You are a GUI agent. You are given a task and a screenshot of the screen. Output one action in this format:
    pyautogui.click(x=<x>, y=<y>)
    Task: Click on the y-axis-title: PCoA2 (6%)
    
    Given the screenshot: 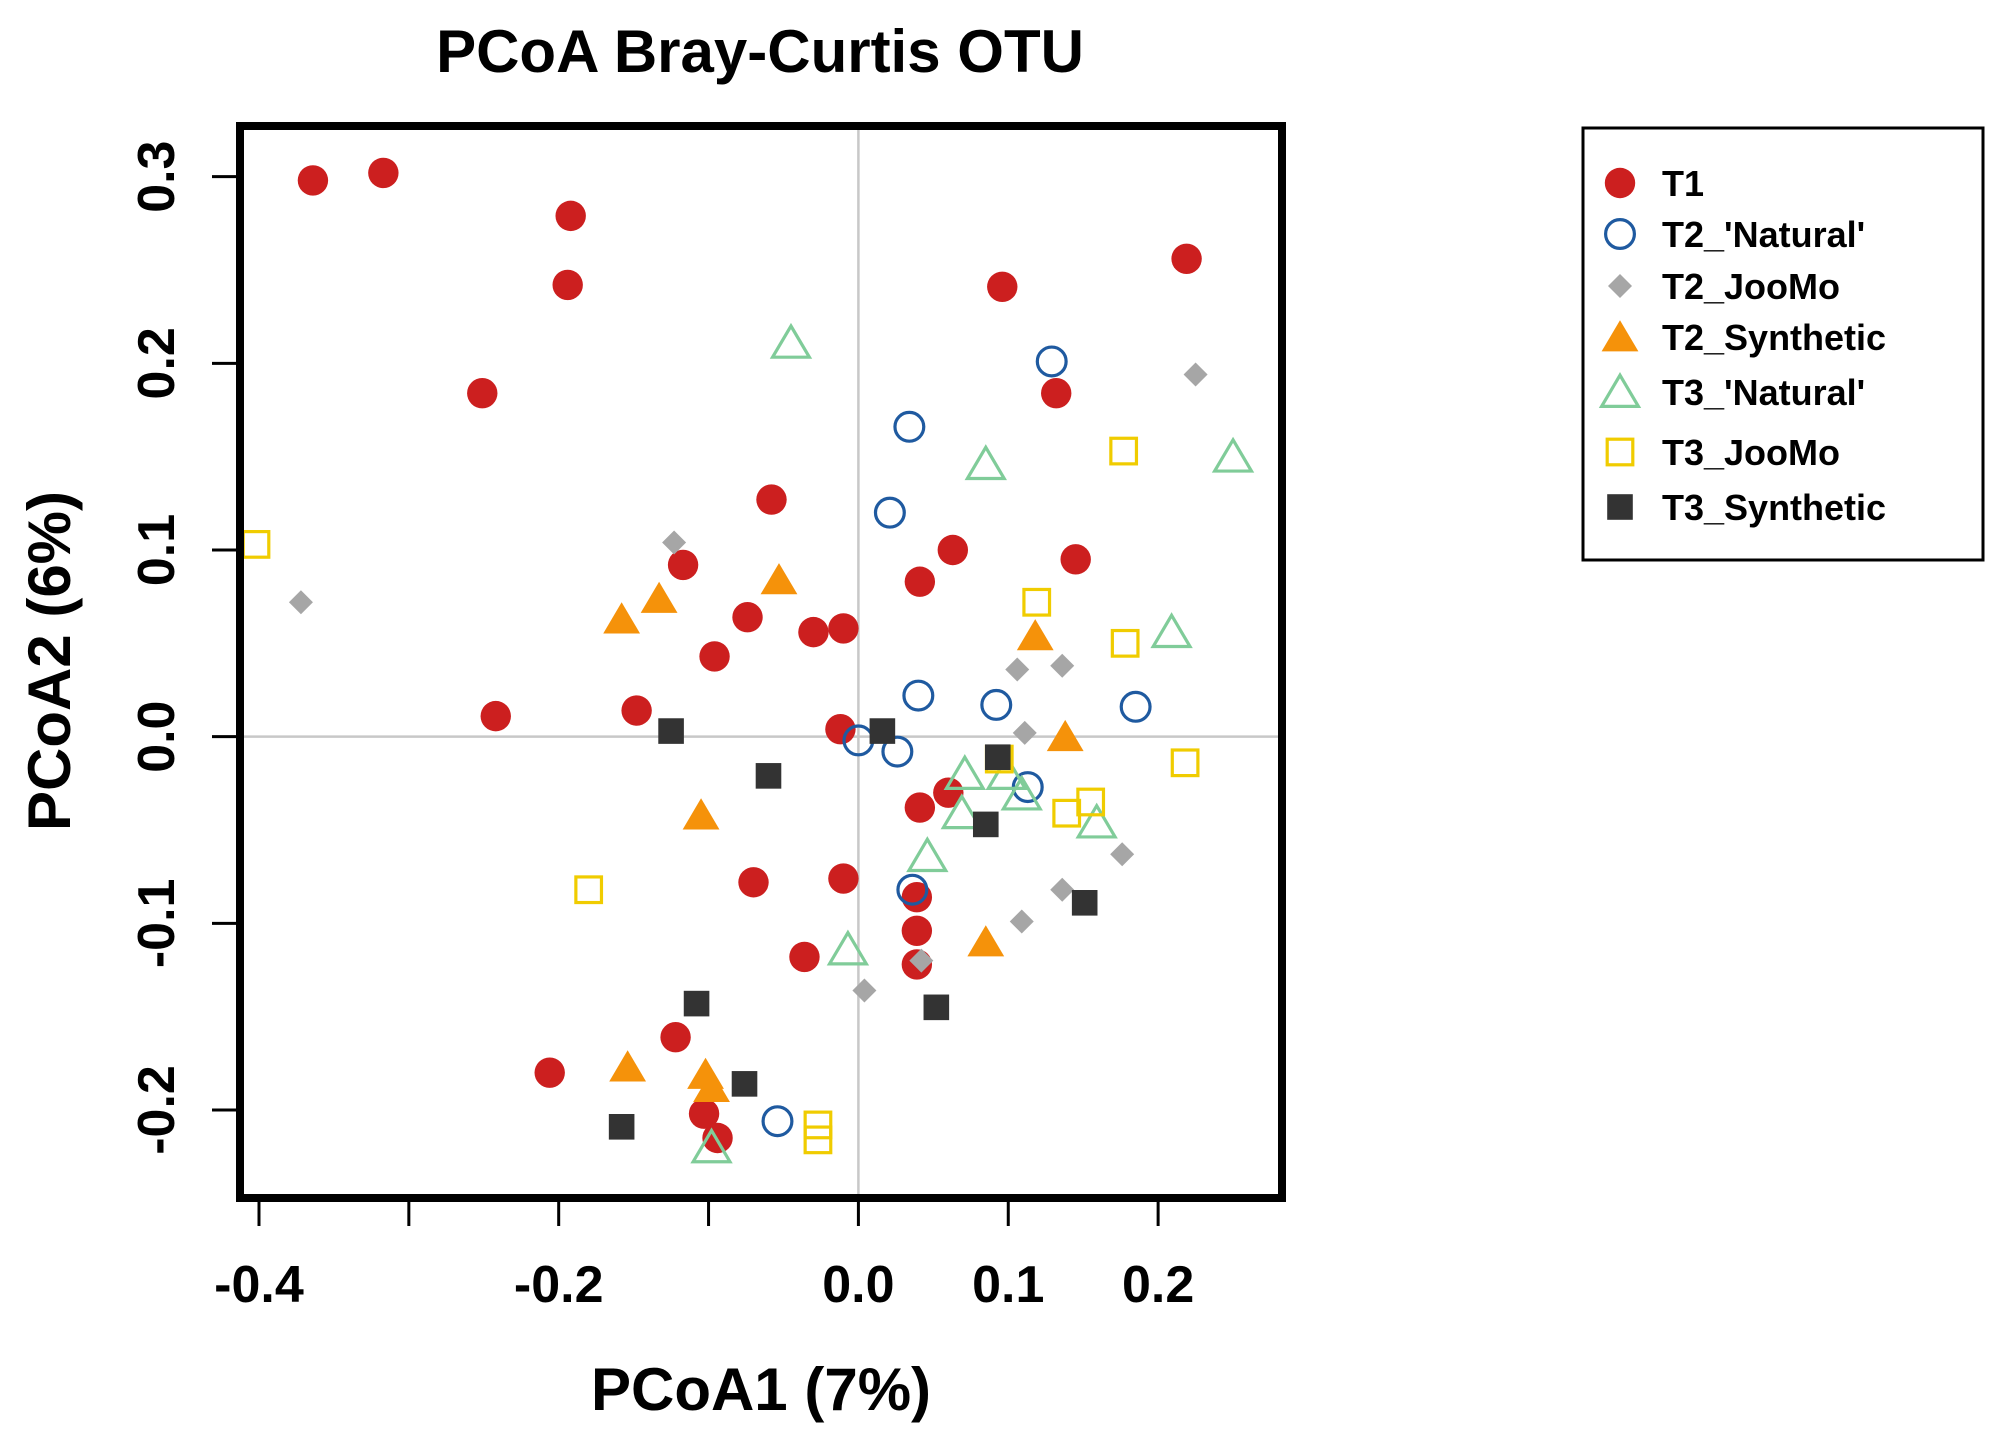 What is the action you would take?
    pyautogui.click(x=49, y=661)
    